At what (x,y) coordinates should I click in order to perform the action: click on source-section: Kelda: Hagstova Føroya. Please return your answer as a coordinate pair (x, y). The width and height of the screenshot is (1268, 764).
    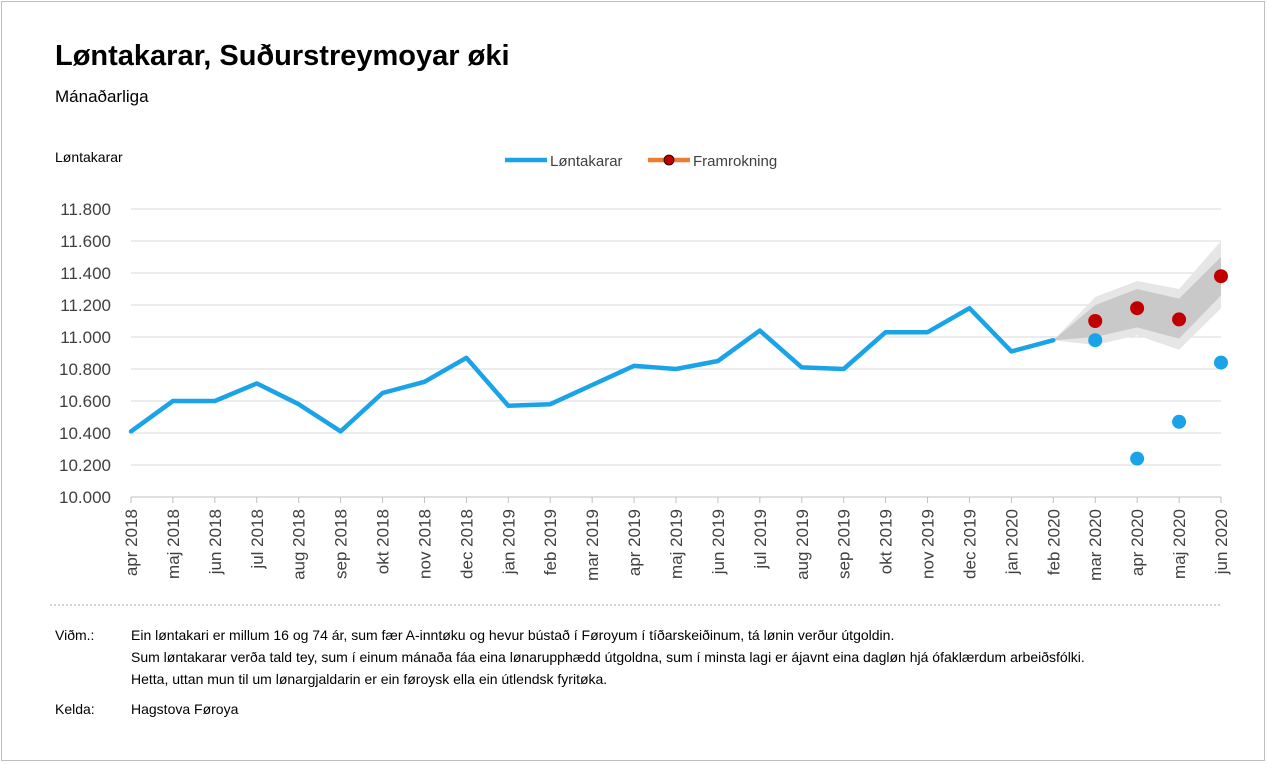
    Looking at the image, I should click on (146, 709).